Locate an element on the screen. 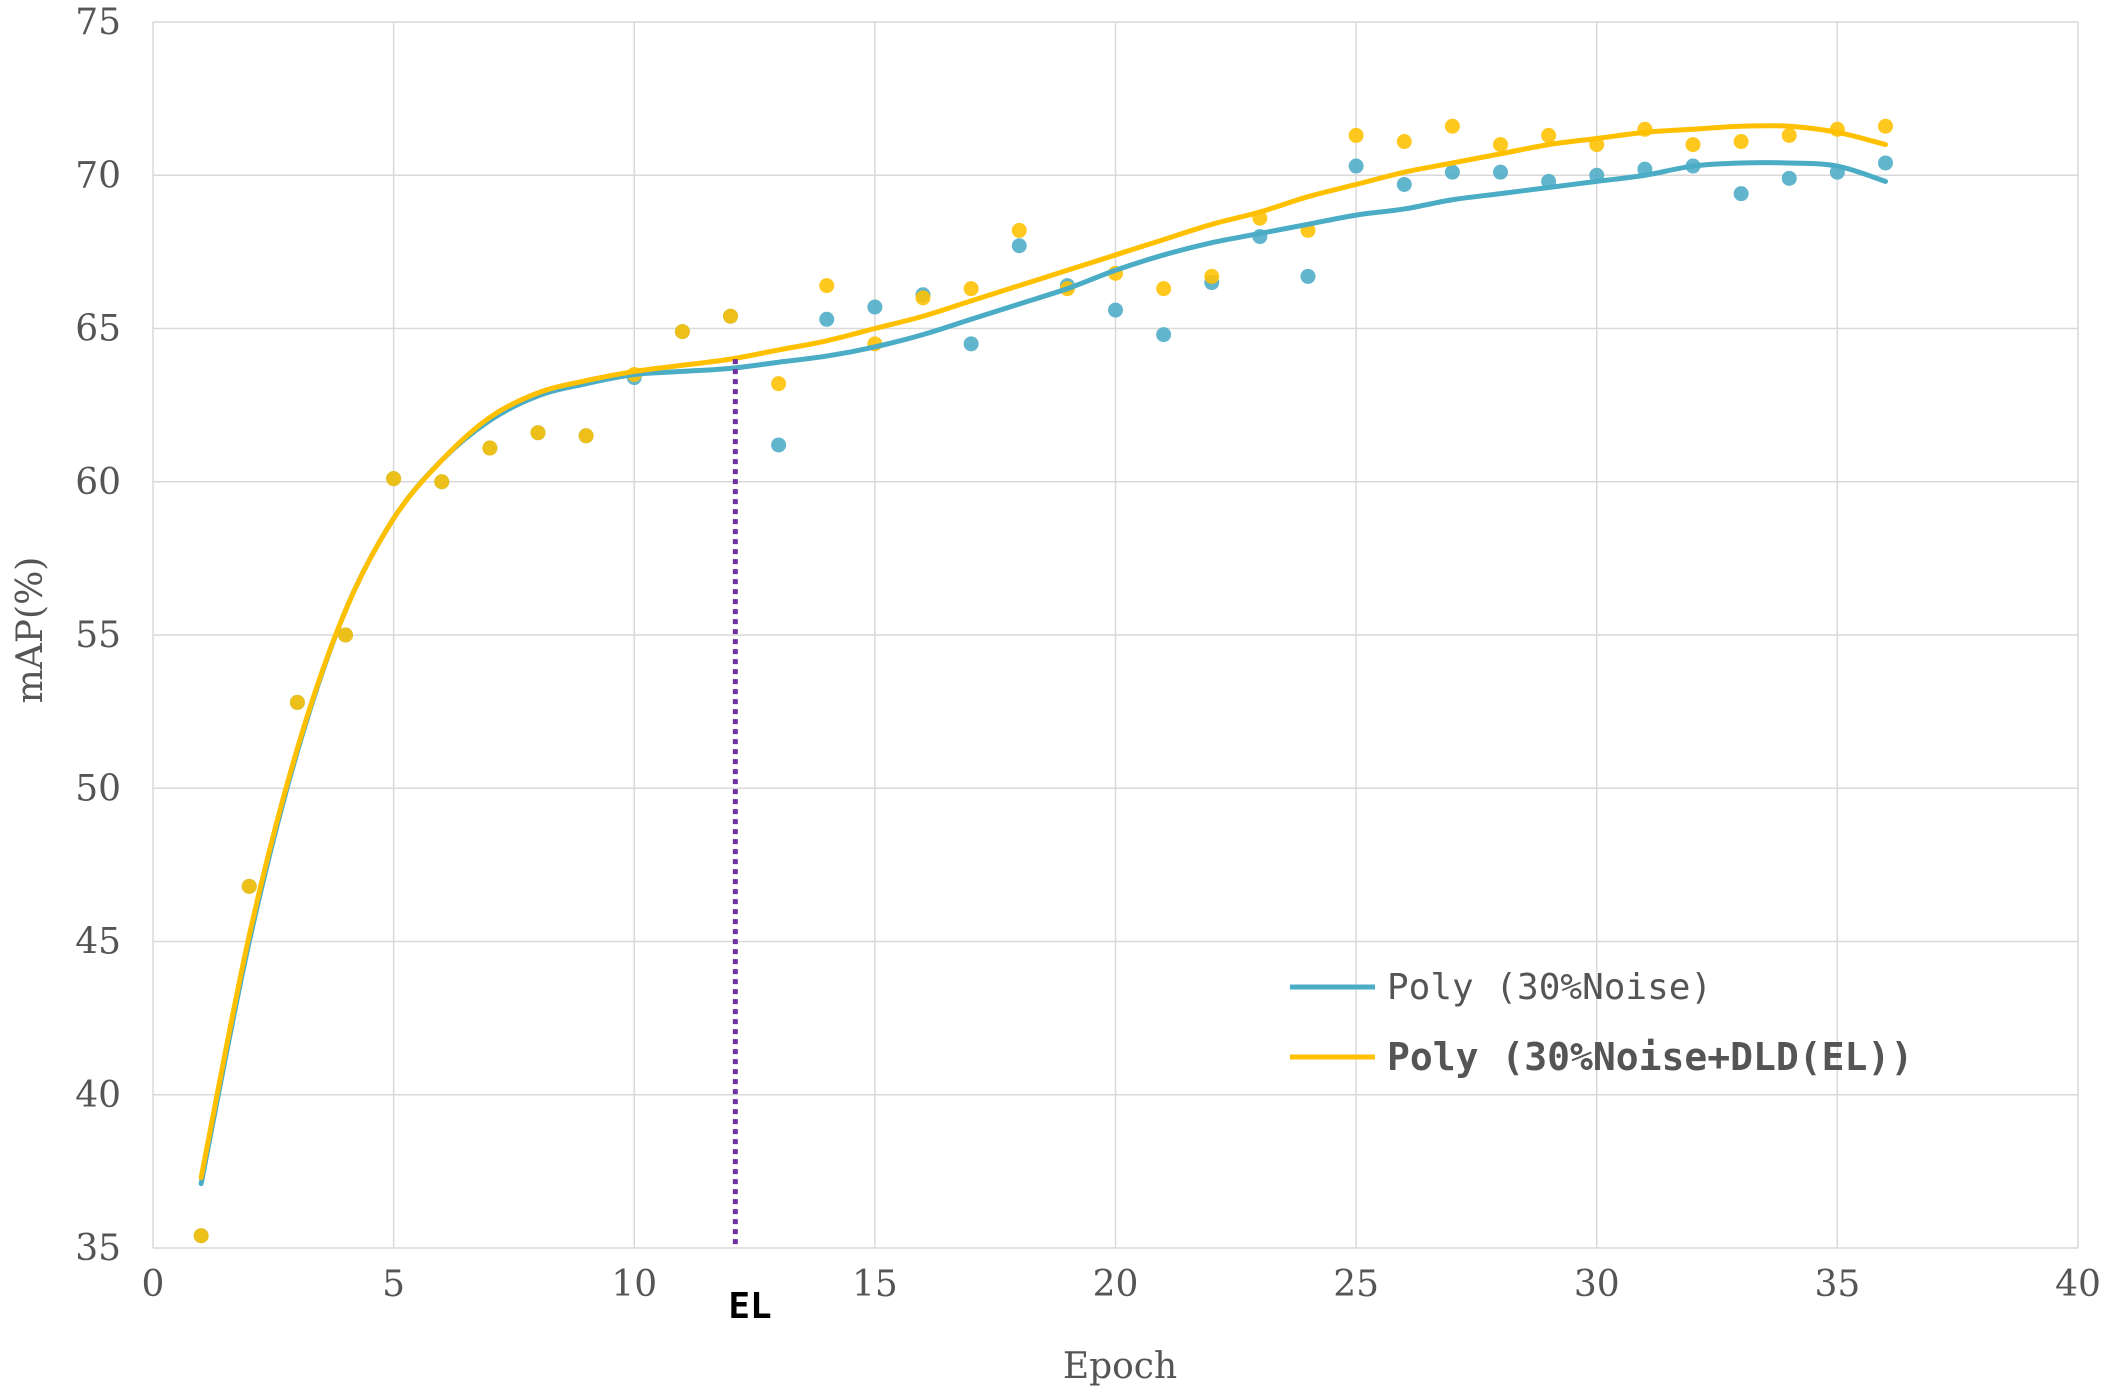 The height and width of the screenshot is (1396, 2116). y-tick-label: 70 is located at coordinates (98, 175).